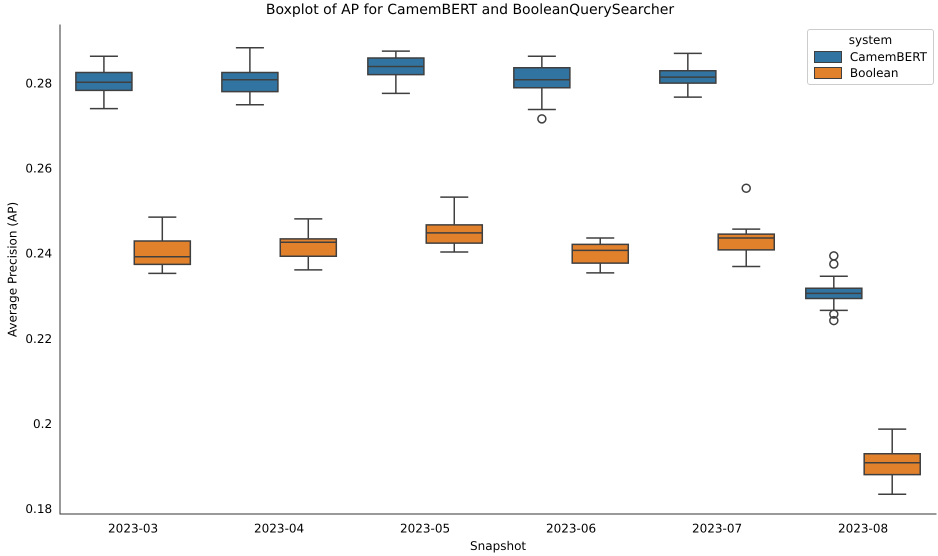 The height and width of the screenshot is (556, 938). I want to click on y-axis-title: Average Precision (AP), so click(12, 270).